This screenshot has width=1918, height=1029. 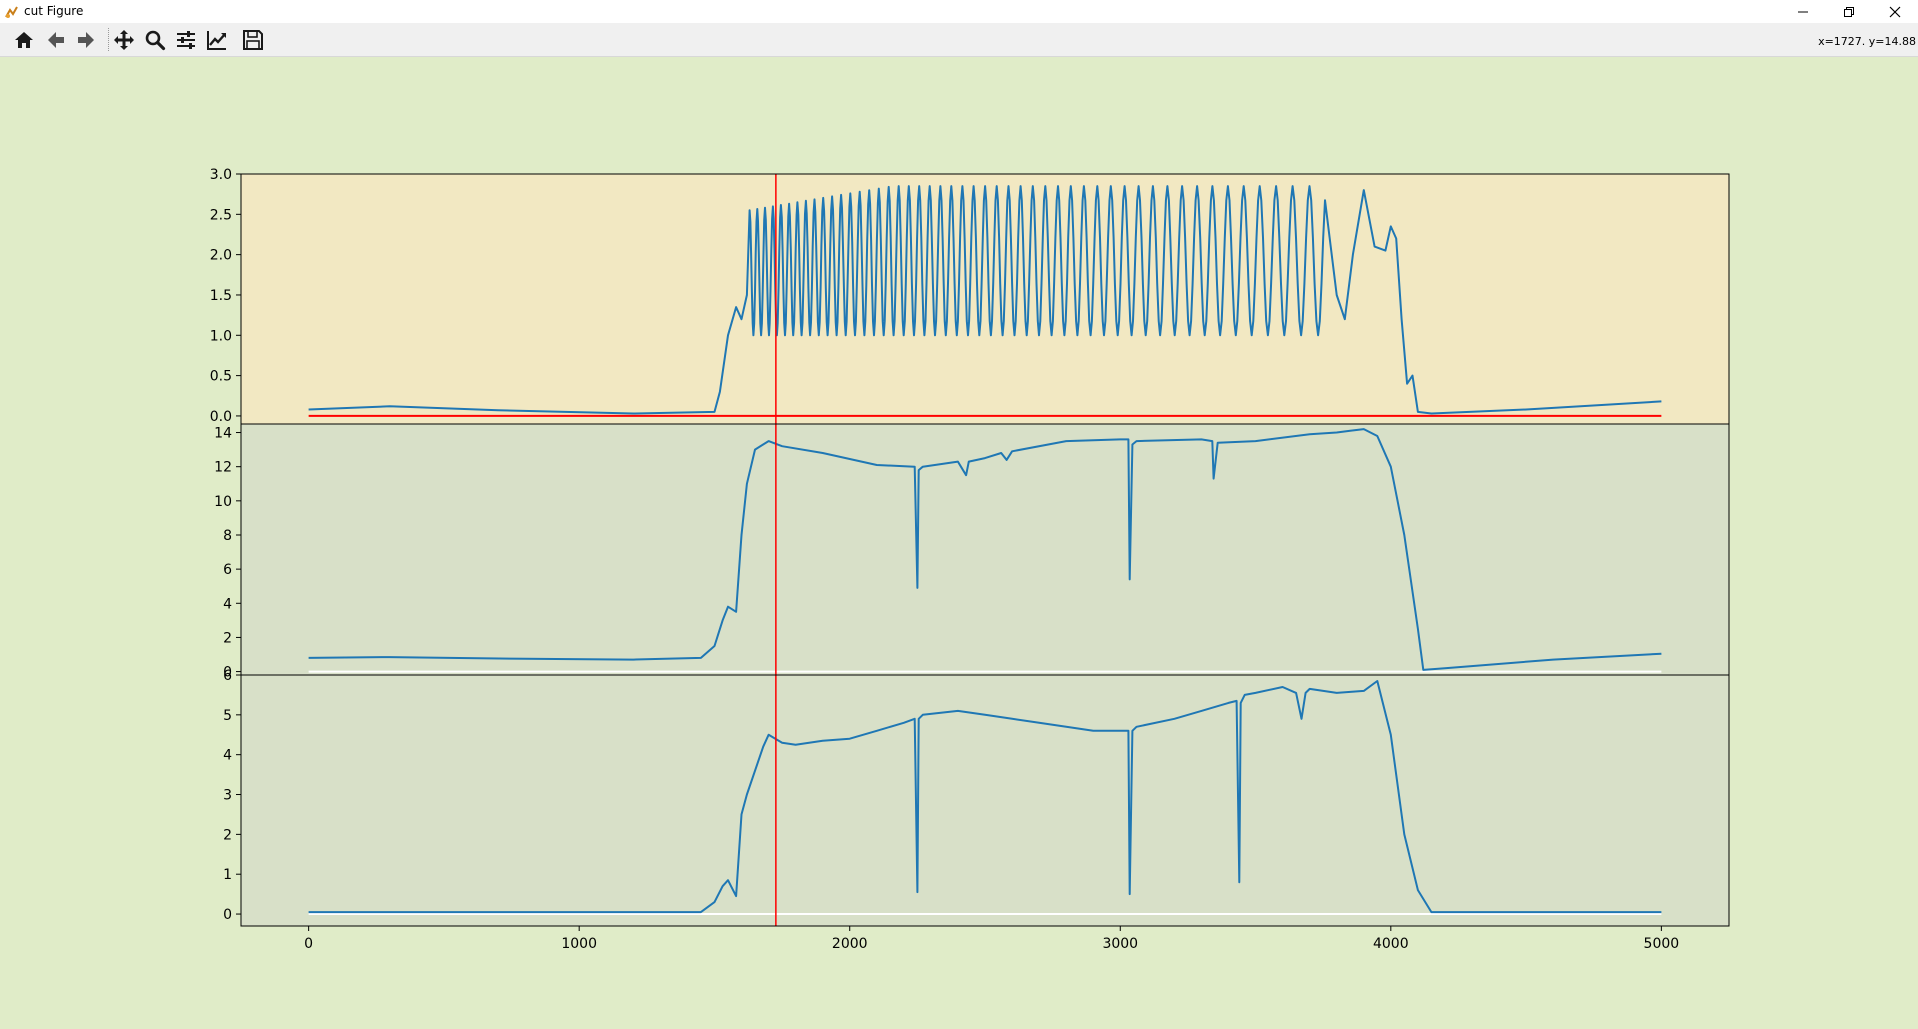 I want to click on pan-button, so click(x=123, y=39).